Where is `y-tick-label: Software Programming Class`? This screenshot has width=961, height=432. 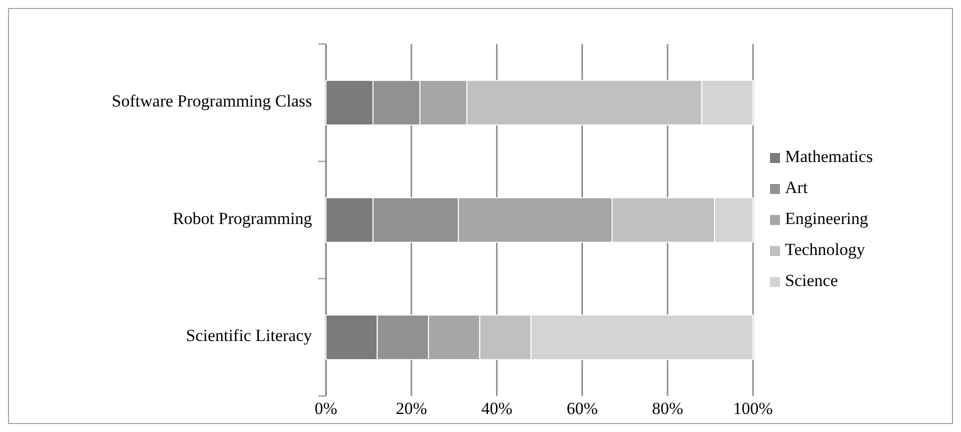 y-tick-label: Software Programming Class is located at coordinates (212, 101).